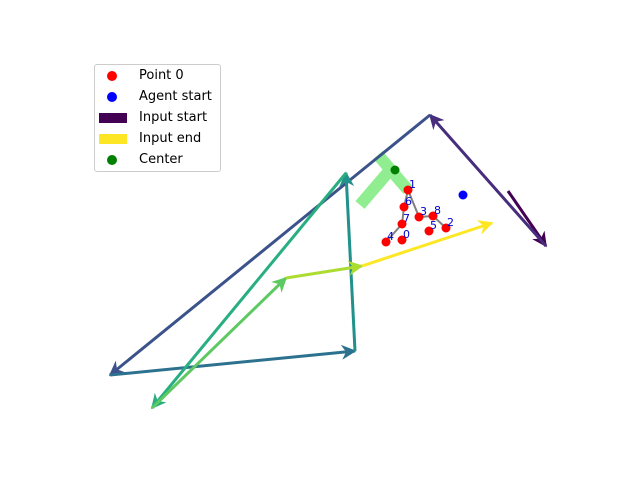  Describe the element at coordinates (112, 97) in the screenshot. I see `blue-dot-icon` at that location.